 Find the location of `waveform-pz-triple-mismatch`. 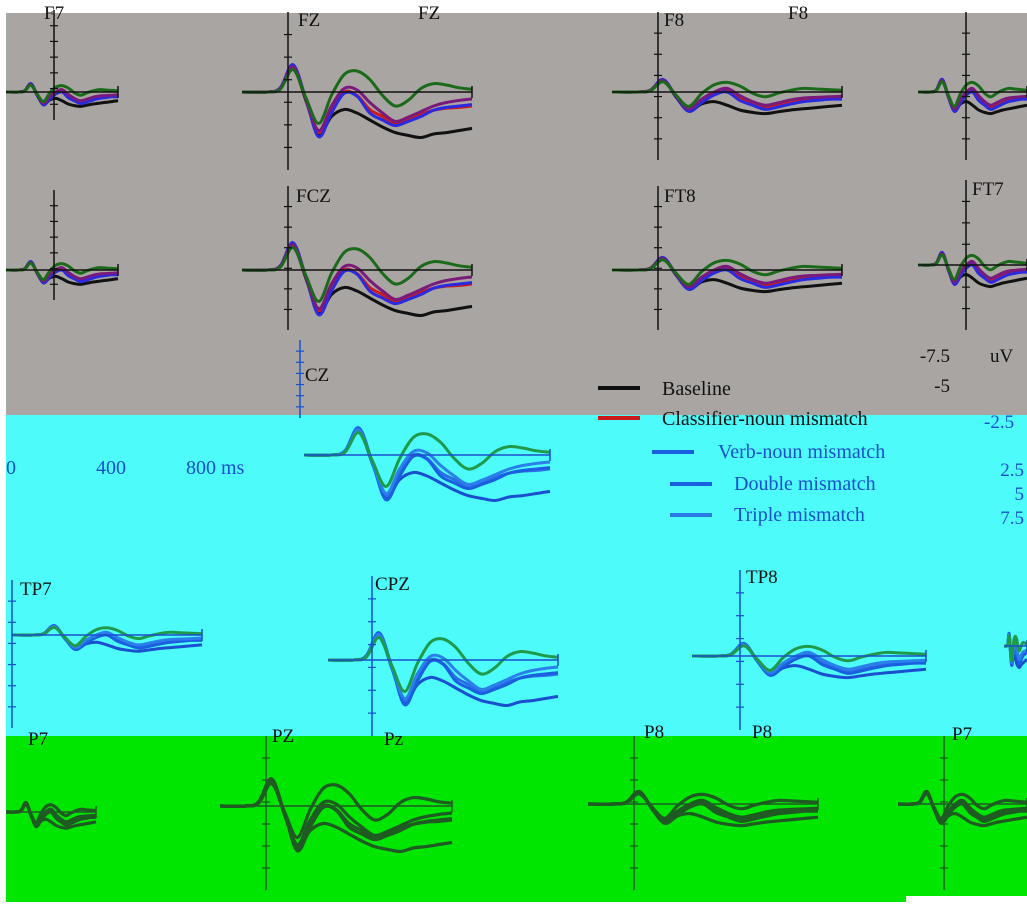

waveform-pz-triple-mismatch is located at coordinates (336, 811).